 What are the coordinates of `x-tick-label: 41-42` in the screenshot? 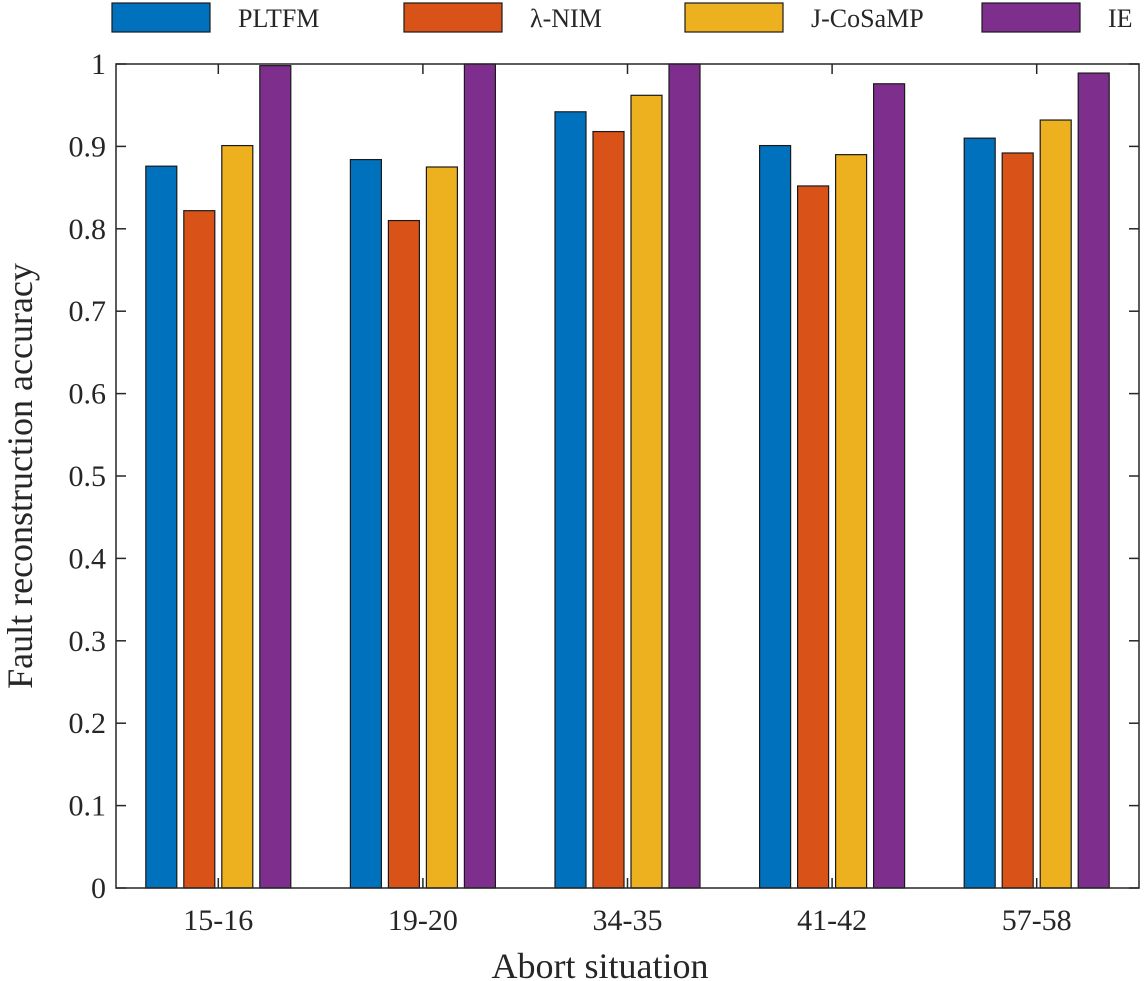 It's located at (832, 920).